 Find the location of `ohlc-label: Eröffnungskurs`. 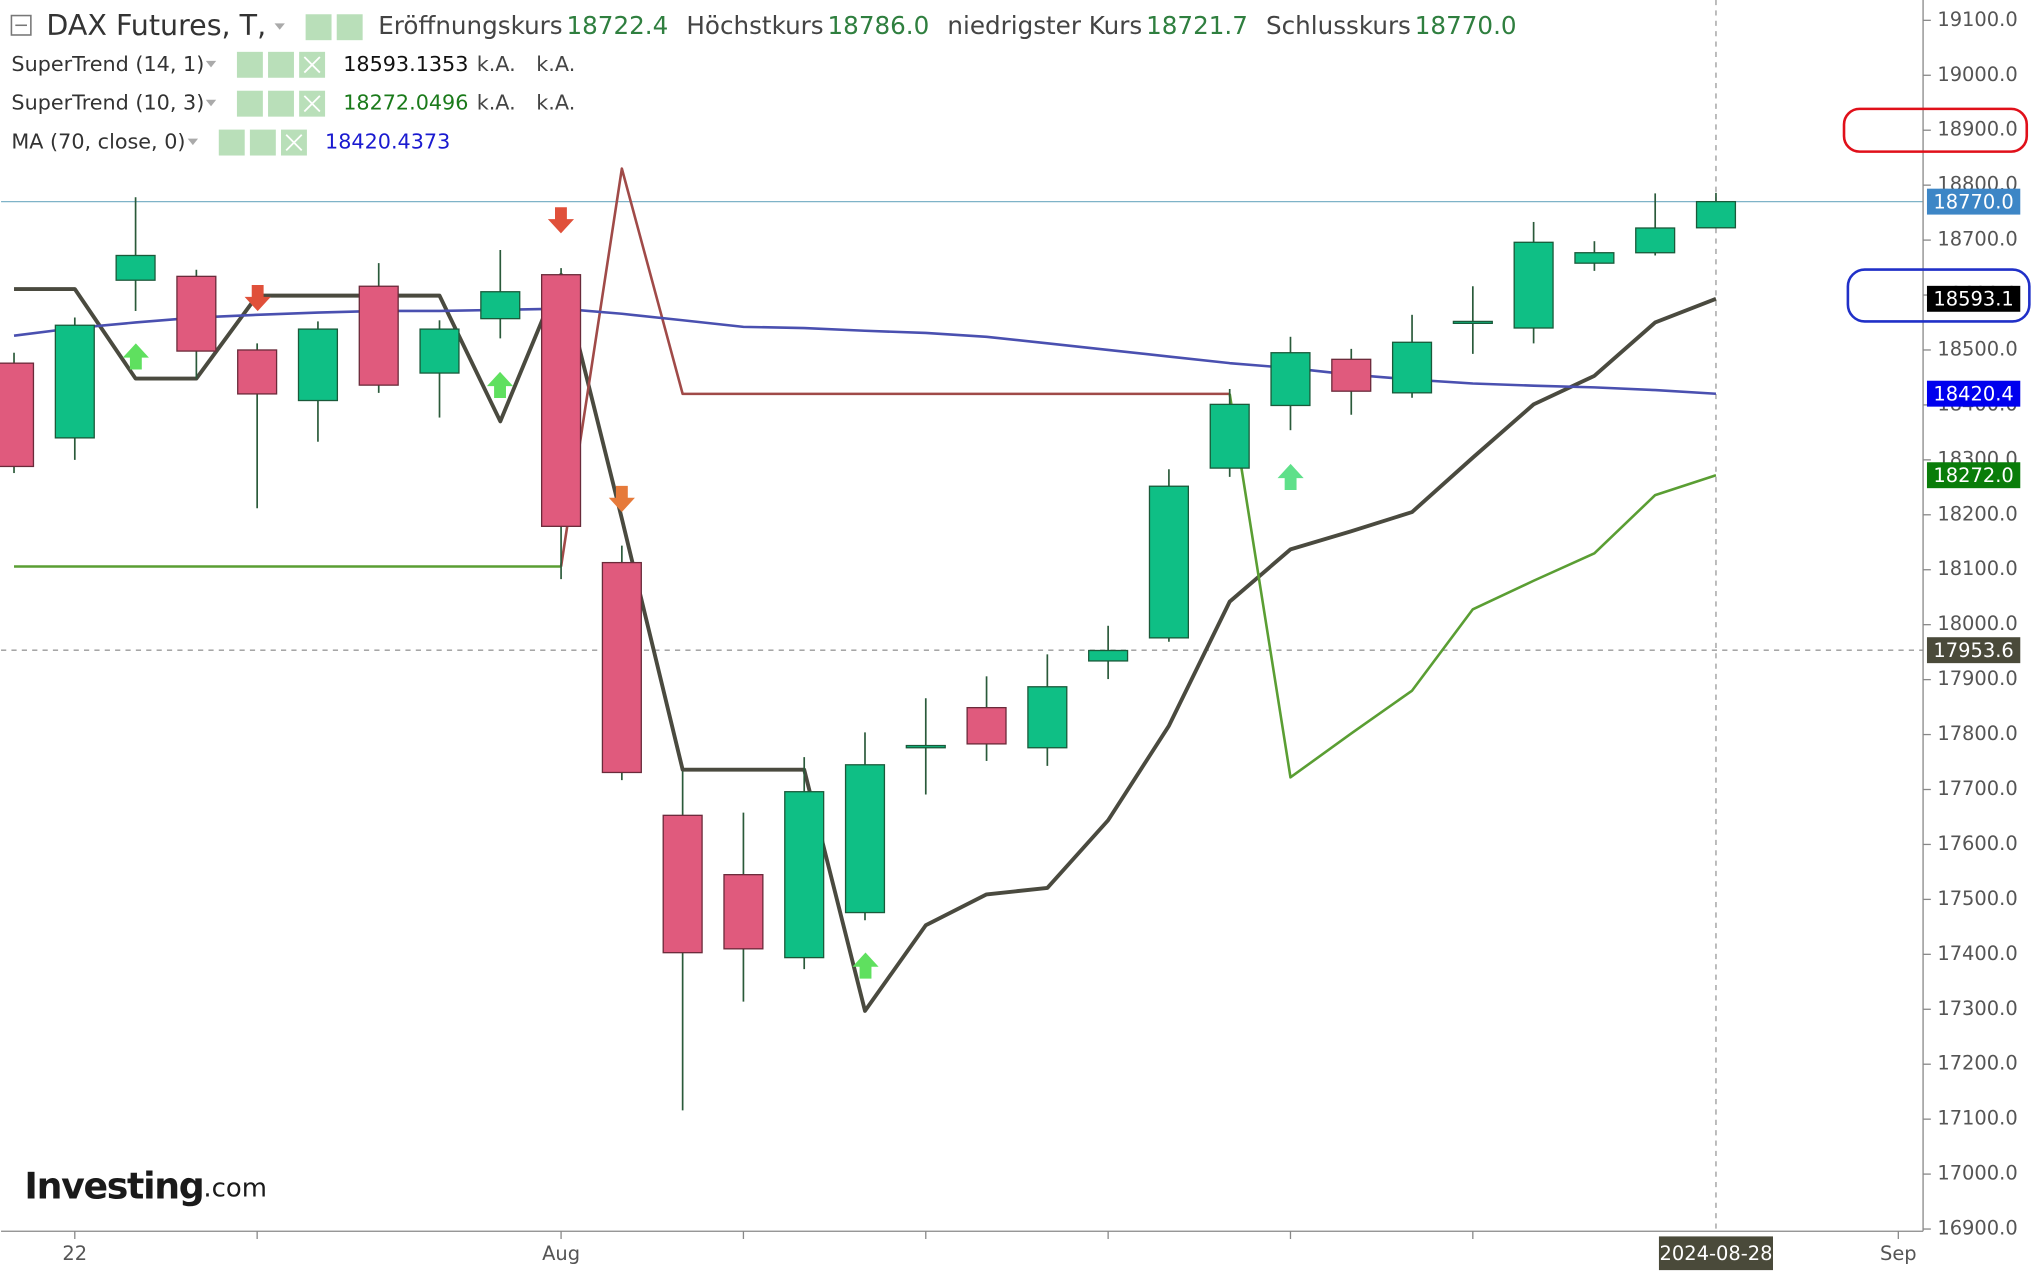

ohlc-label: Eröffnungskurs is located at coordinates (470, 25).